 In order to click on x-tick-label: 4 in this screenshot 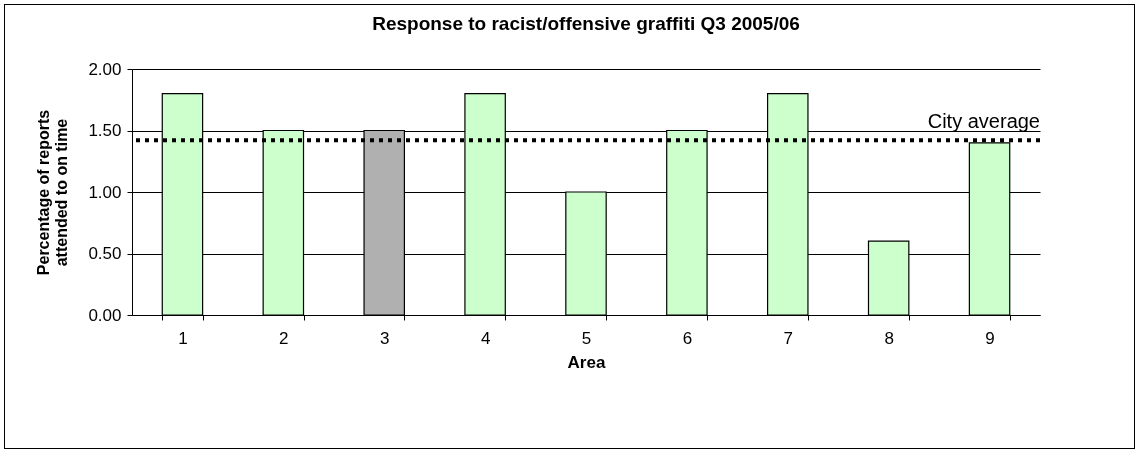, I will do `click(485, 338)`.